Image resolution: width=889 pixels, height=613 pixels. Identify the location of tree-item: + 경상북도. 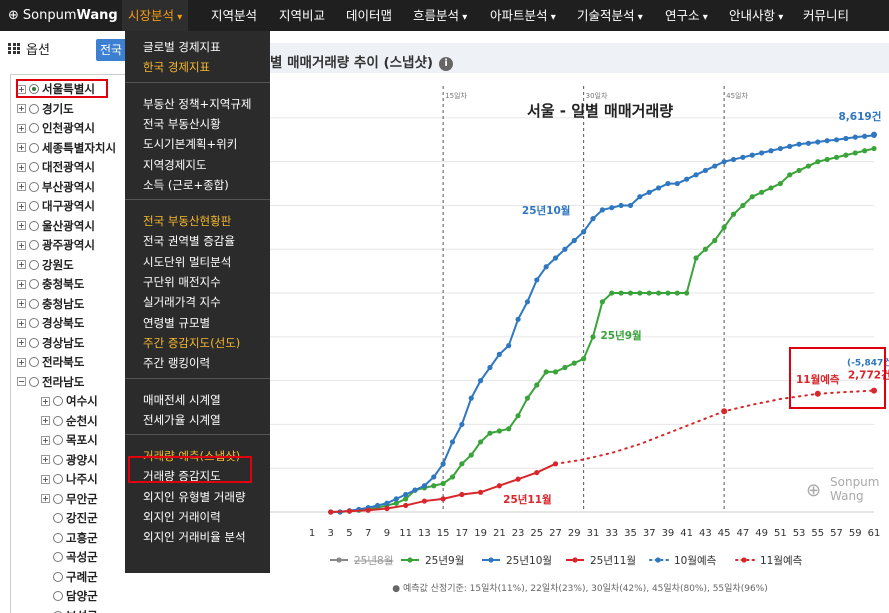
(50, 323).